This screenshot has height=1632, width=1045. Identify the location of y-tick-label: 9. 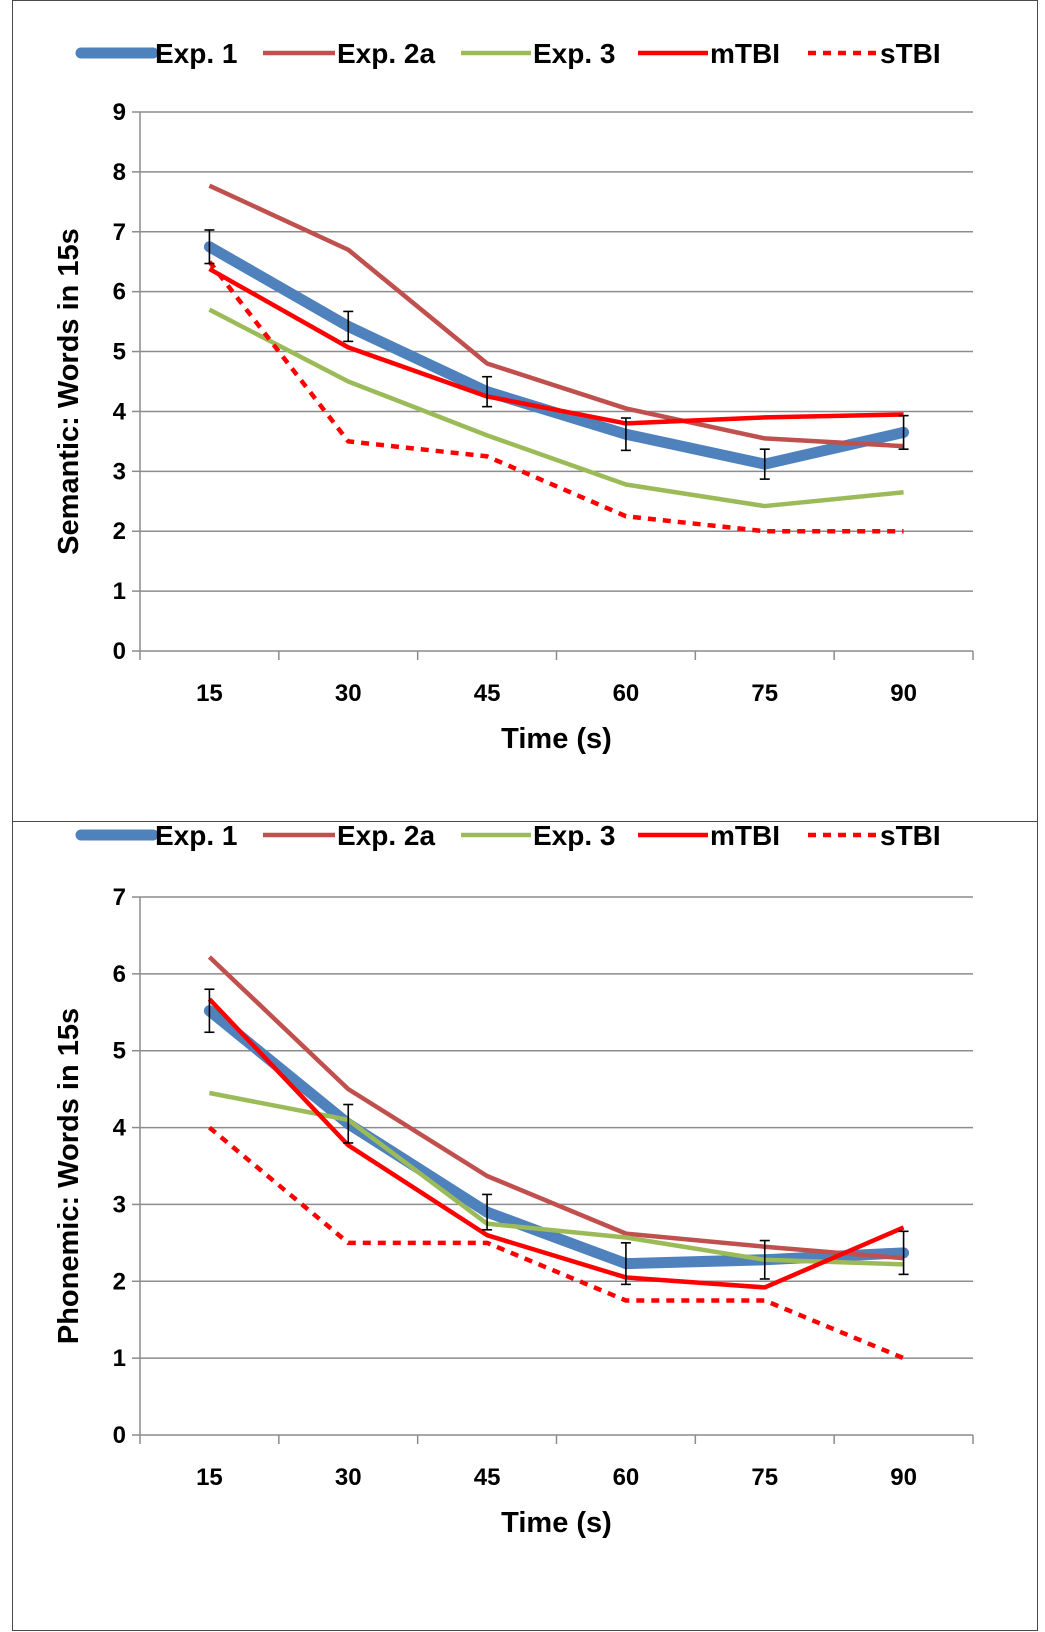
(119, 112).